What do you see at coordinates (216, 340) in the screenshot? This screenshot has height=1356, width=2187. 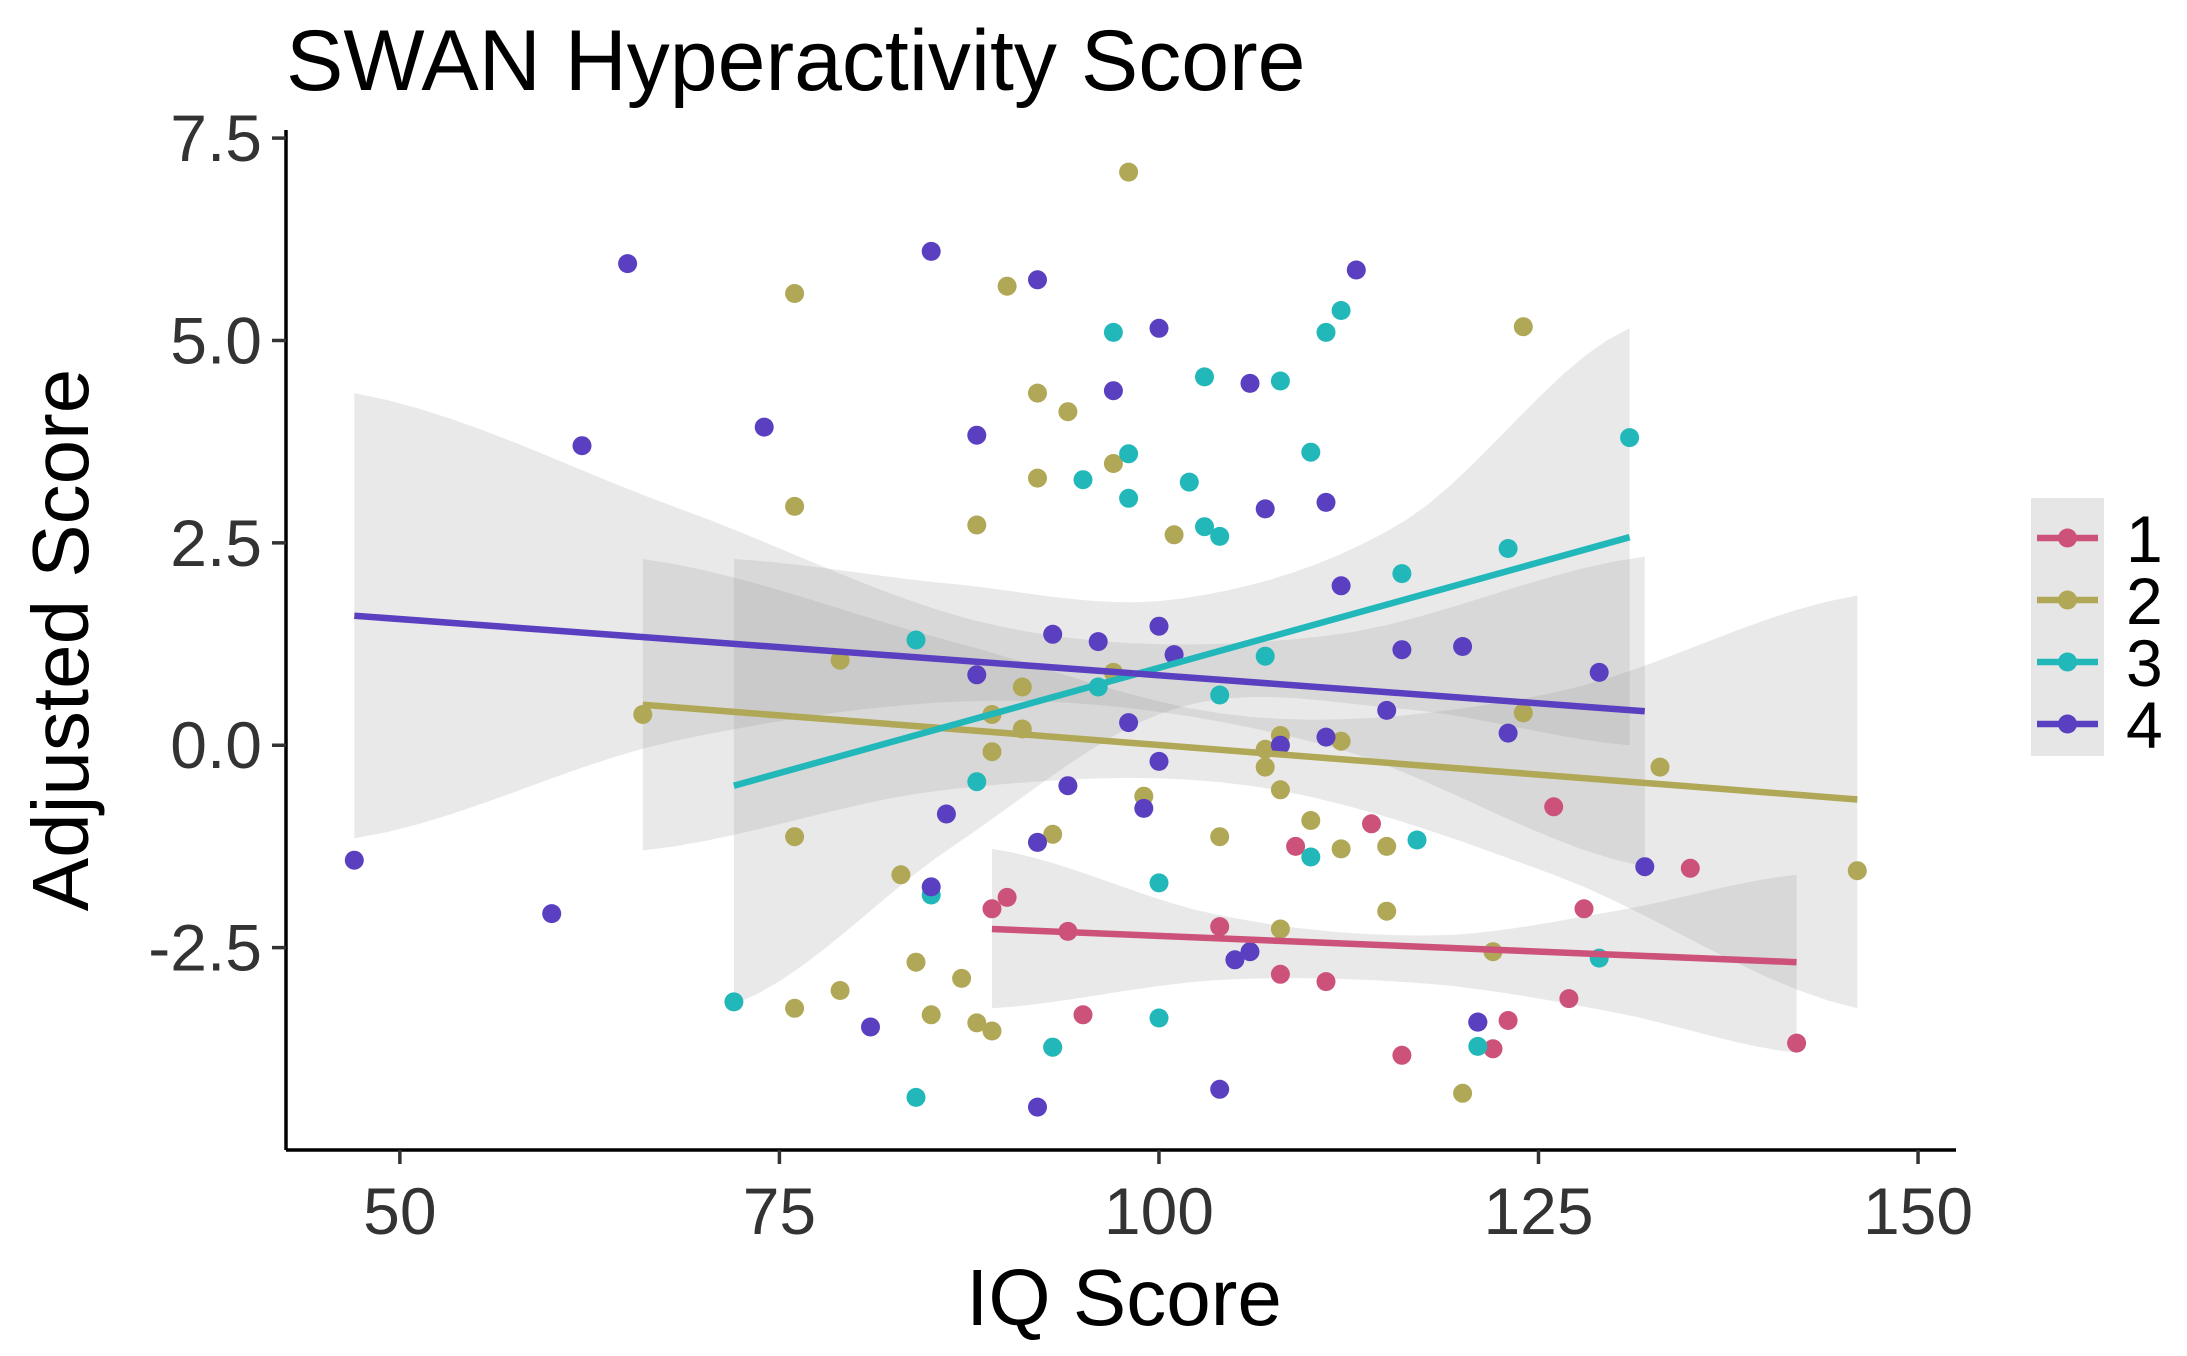 I see `y-tick-label: 5.0` at bounding box center [216, 340].